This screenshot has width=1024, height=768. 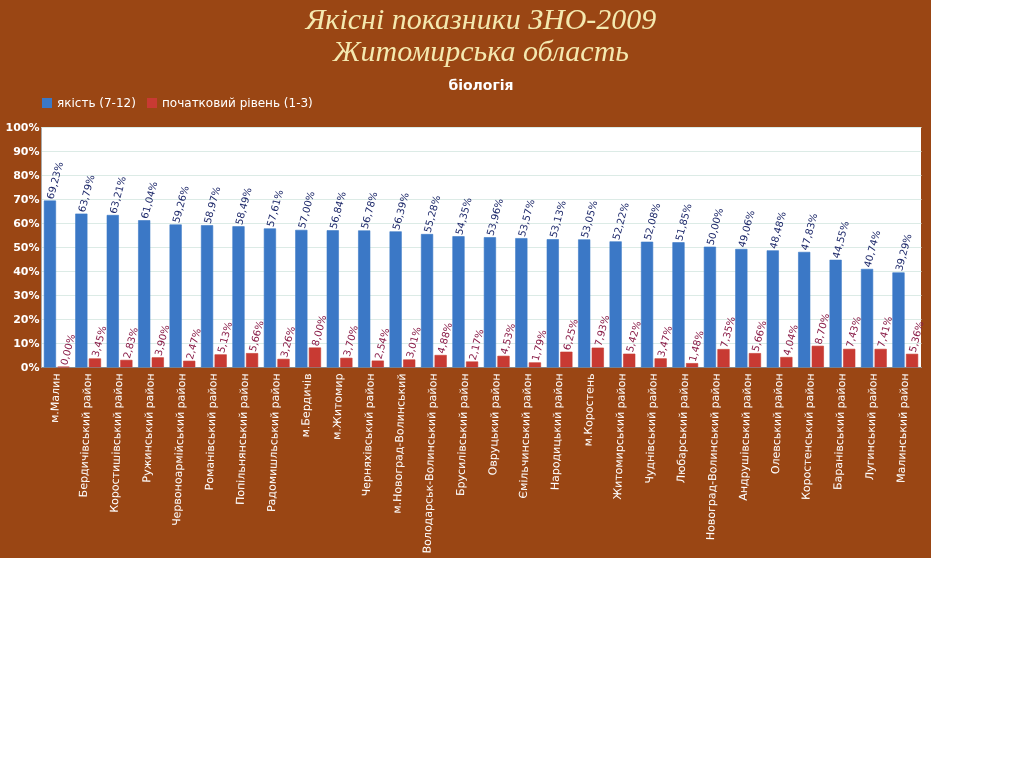 I want to click on x-tick-label: Романівський район, so click(x=211, y=432).